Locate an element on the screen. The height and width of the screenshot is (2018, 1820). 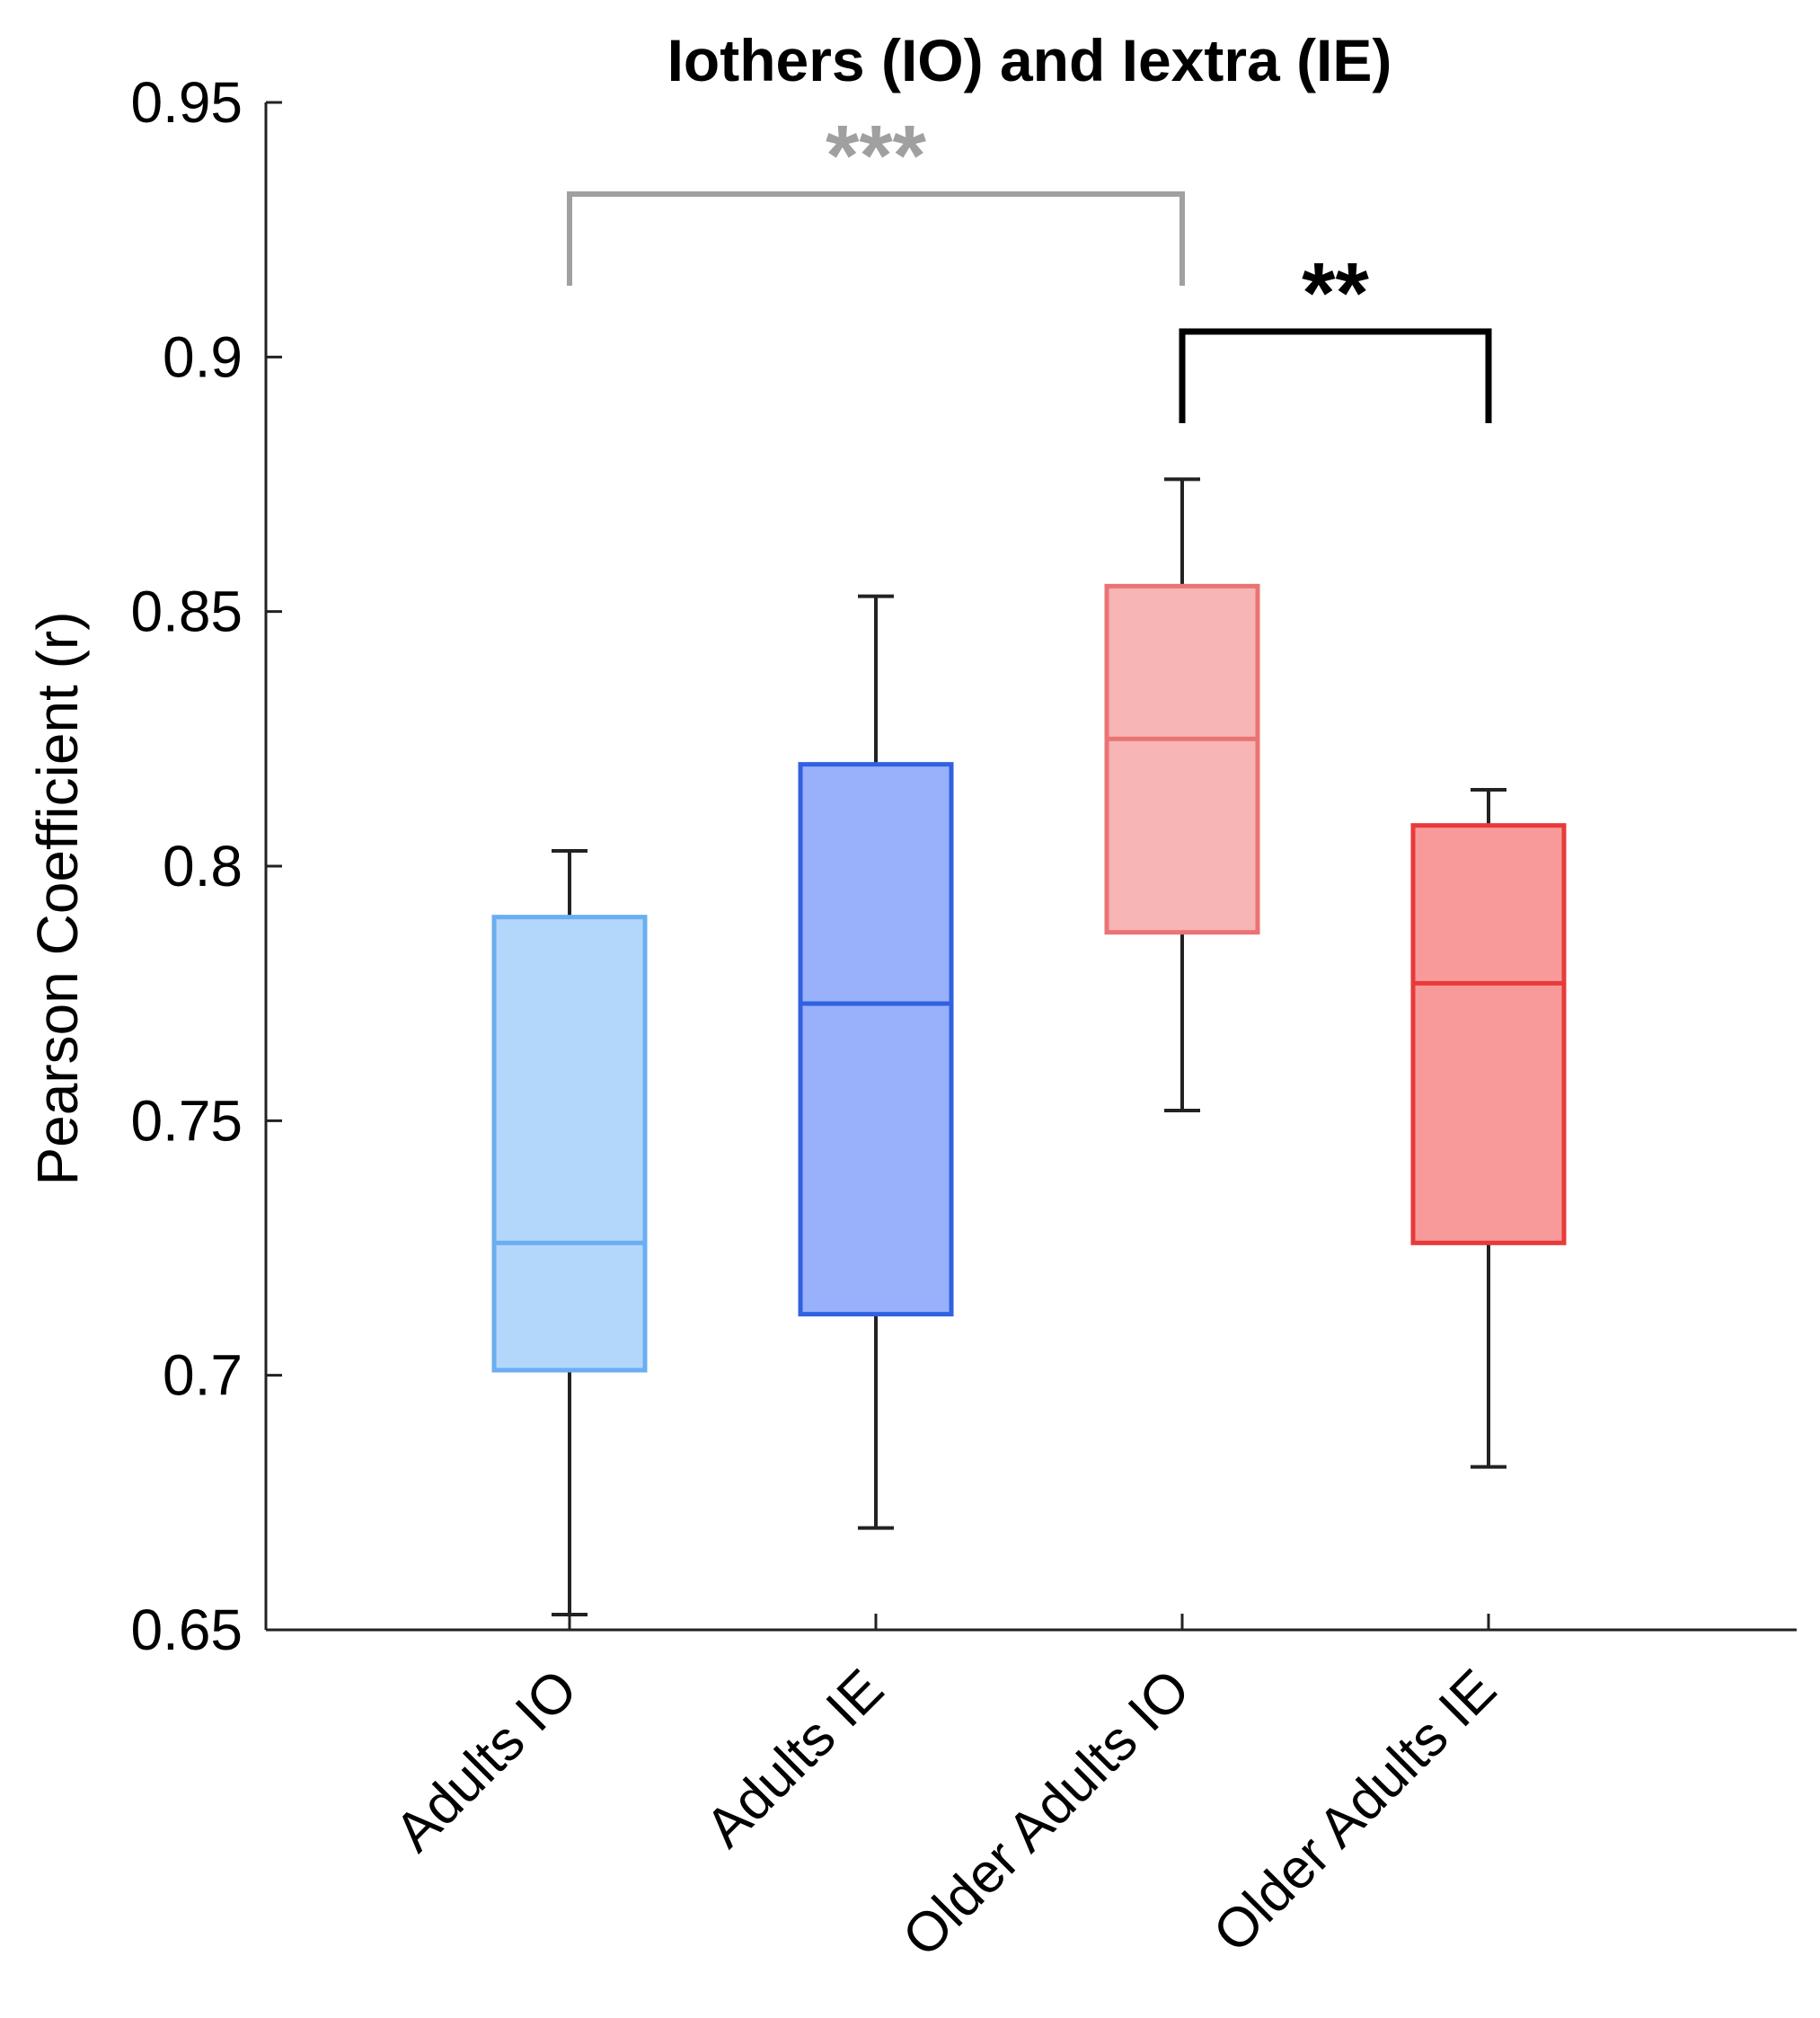
x-tick-label: Older Adults IO is located at coordinates (1046, 1813).